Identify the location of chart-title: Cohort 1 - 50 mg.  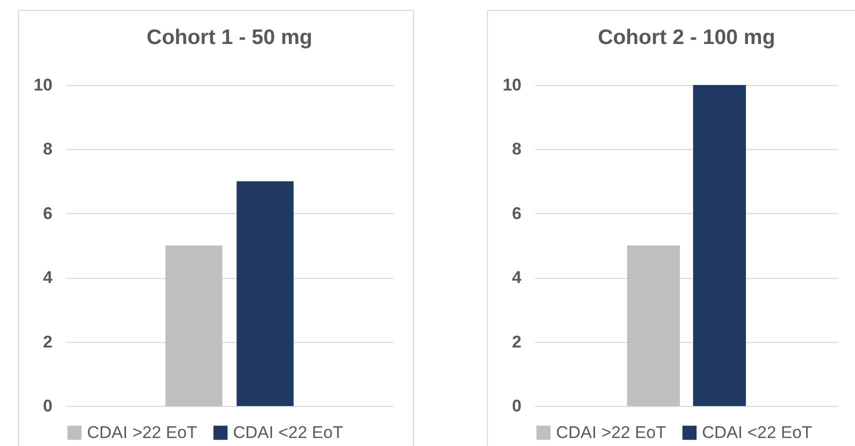
(229, 37).